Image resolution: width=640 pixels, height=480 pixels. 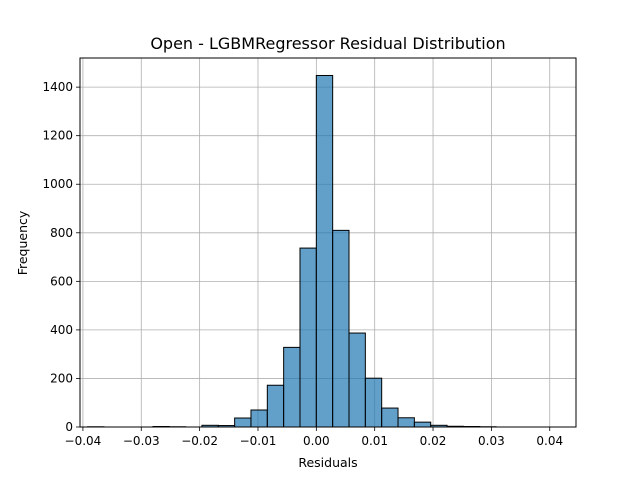 What do you see at coordinates (22, 242) in the screenshot?
I see `y-axis-label: Frequency` at bounding box center [22, 242].